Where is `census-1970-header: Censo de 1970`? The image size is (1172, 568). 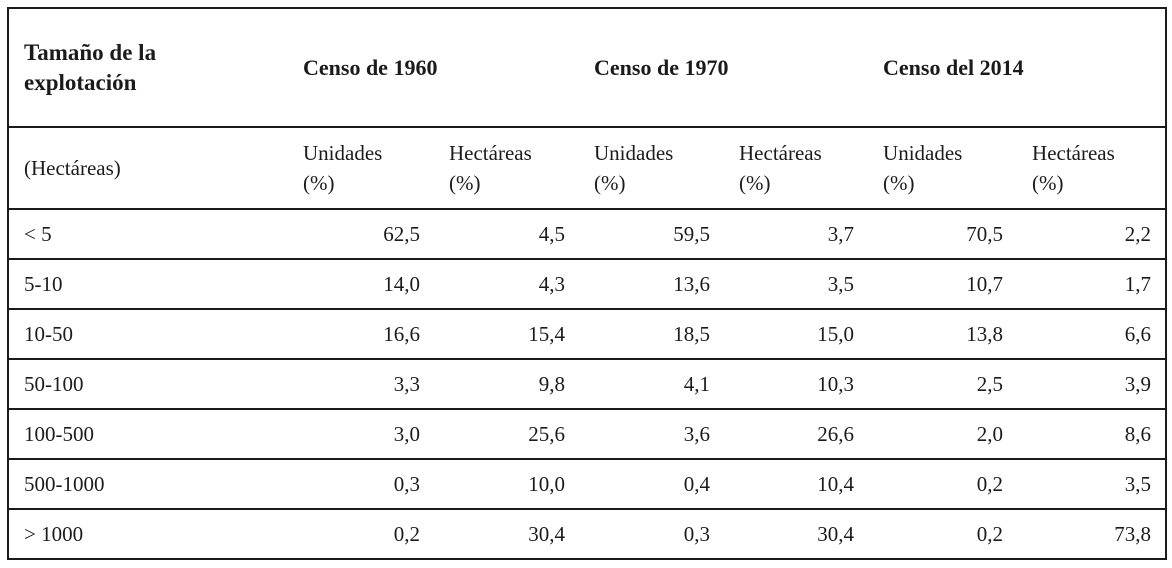 census-1970-header: Censo de 1970 is located at coordinates (723, 67).